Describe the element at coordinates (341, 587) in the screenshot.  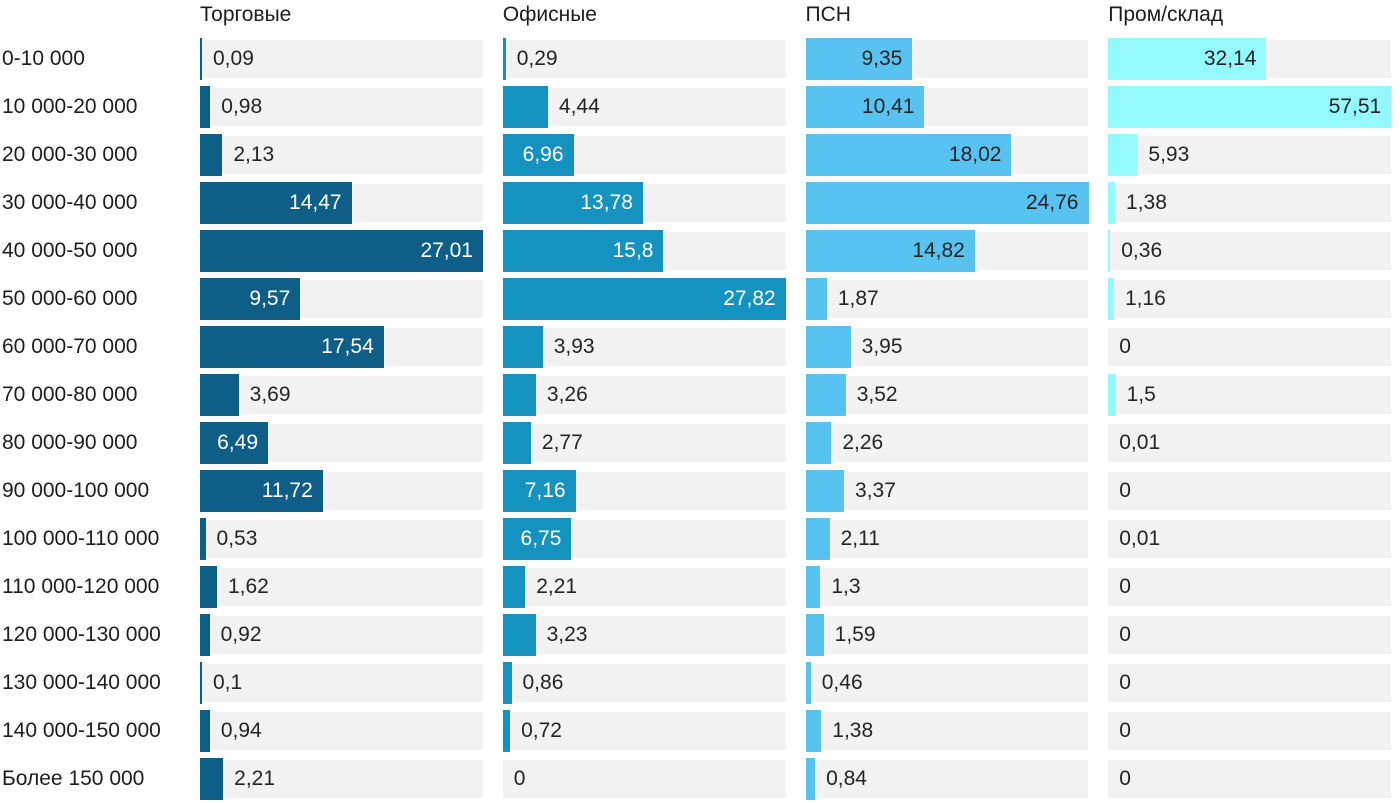
I see `bar-cell: 1,62` at that location.